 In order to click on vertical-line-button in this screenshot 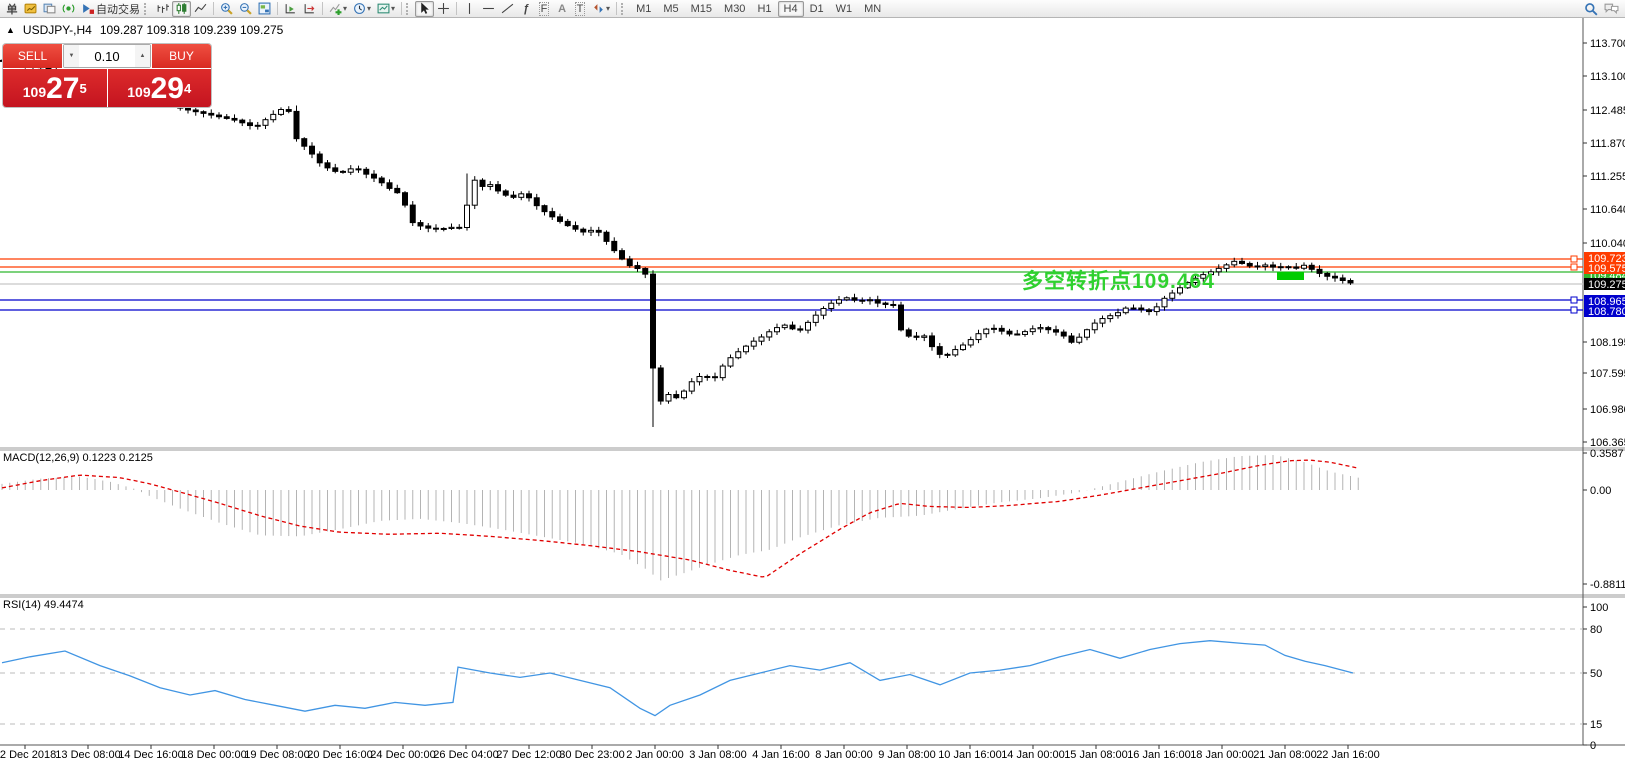, I will do `click(469, 9)`.